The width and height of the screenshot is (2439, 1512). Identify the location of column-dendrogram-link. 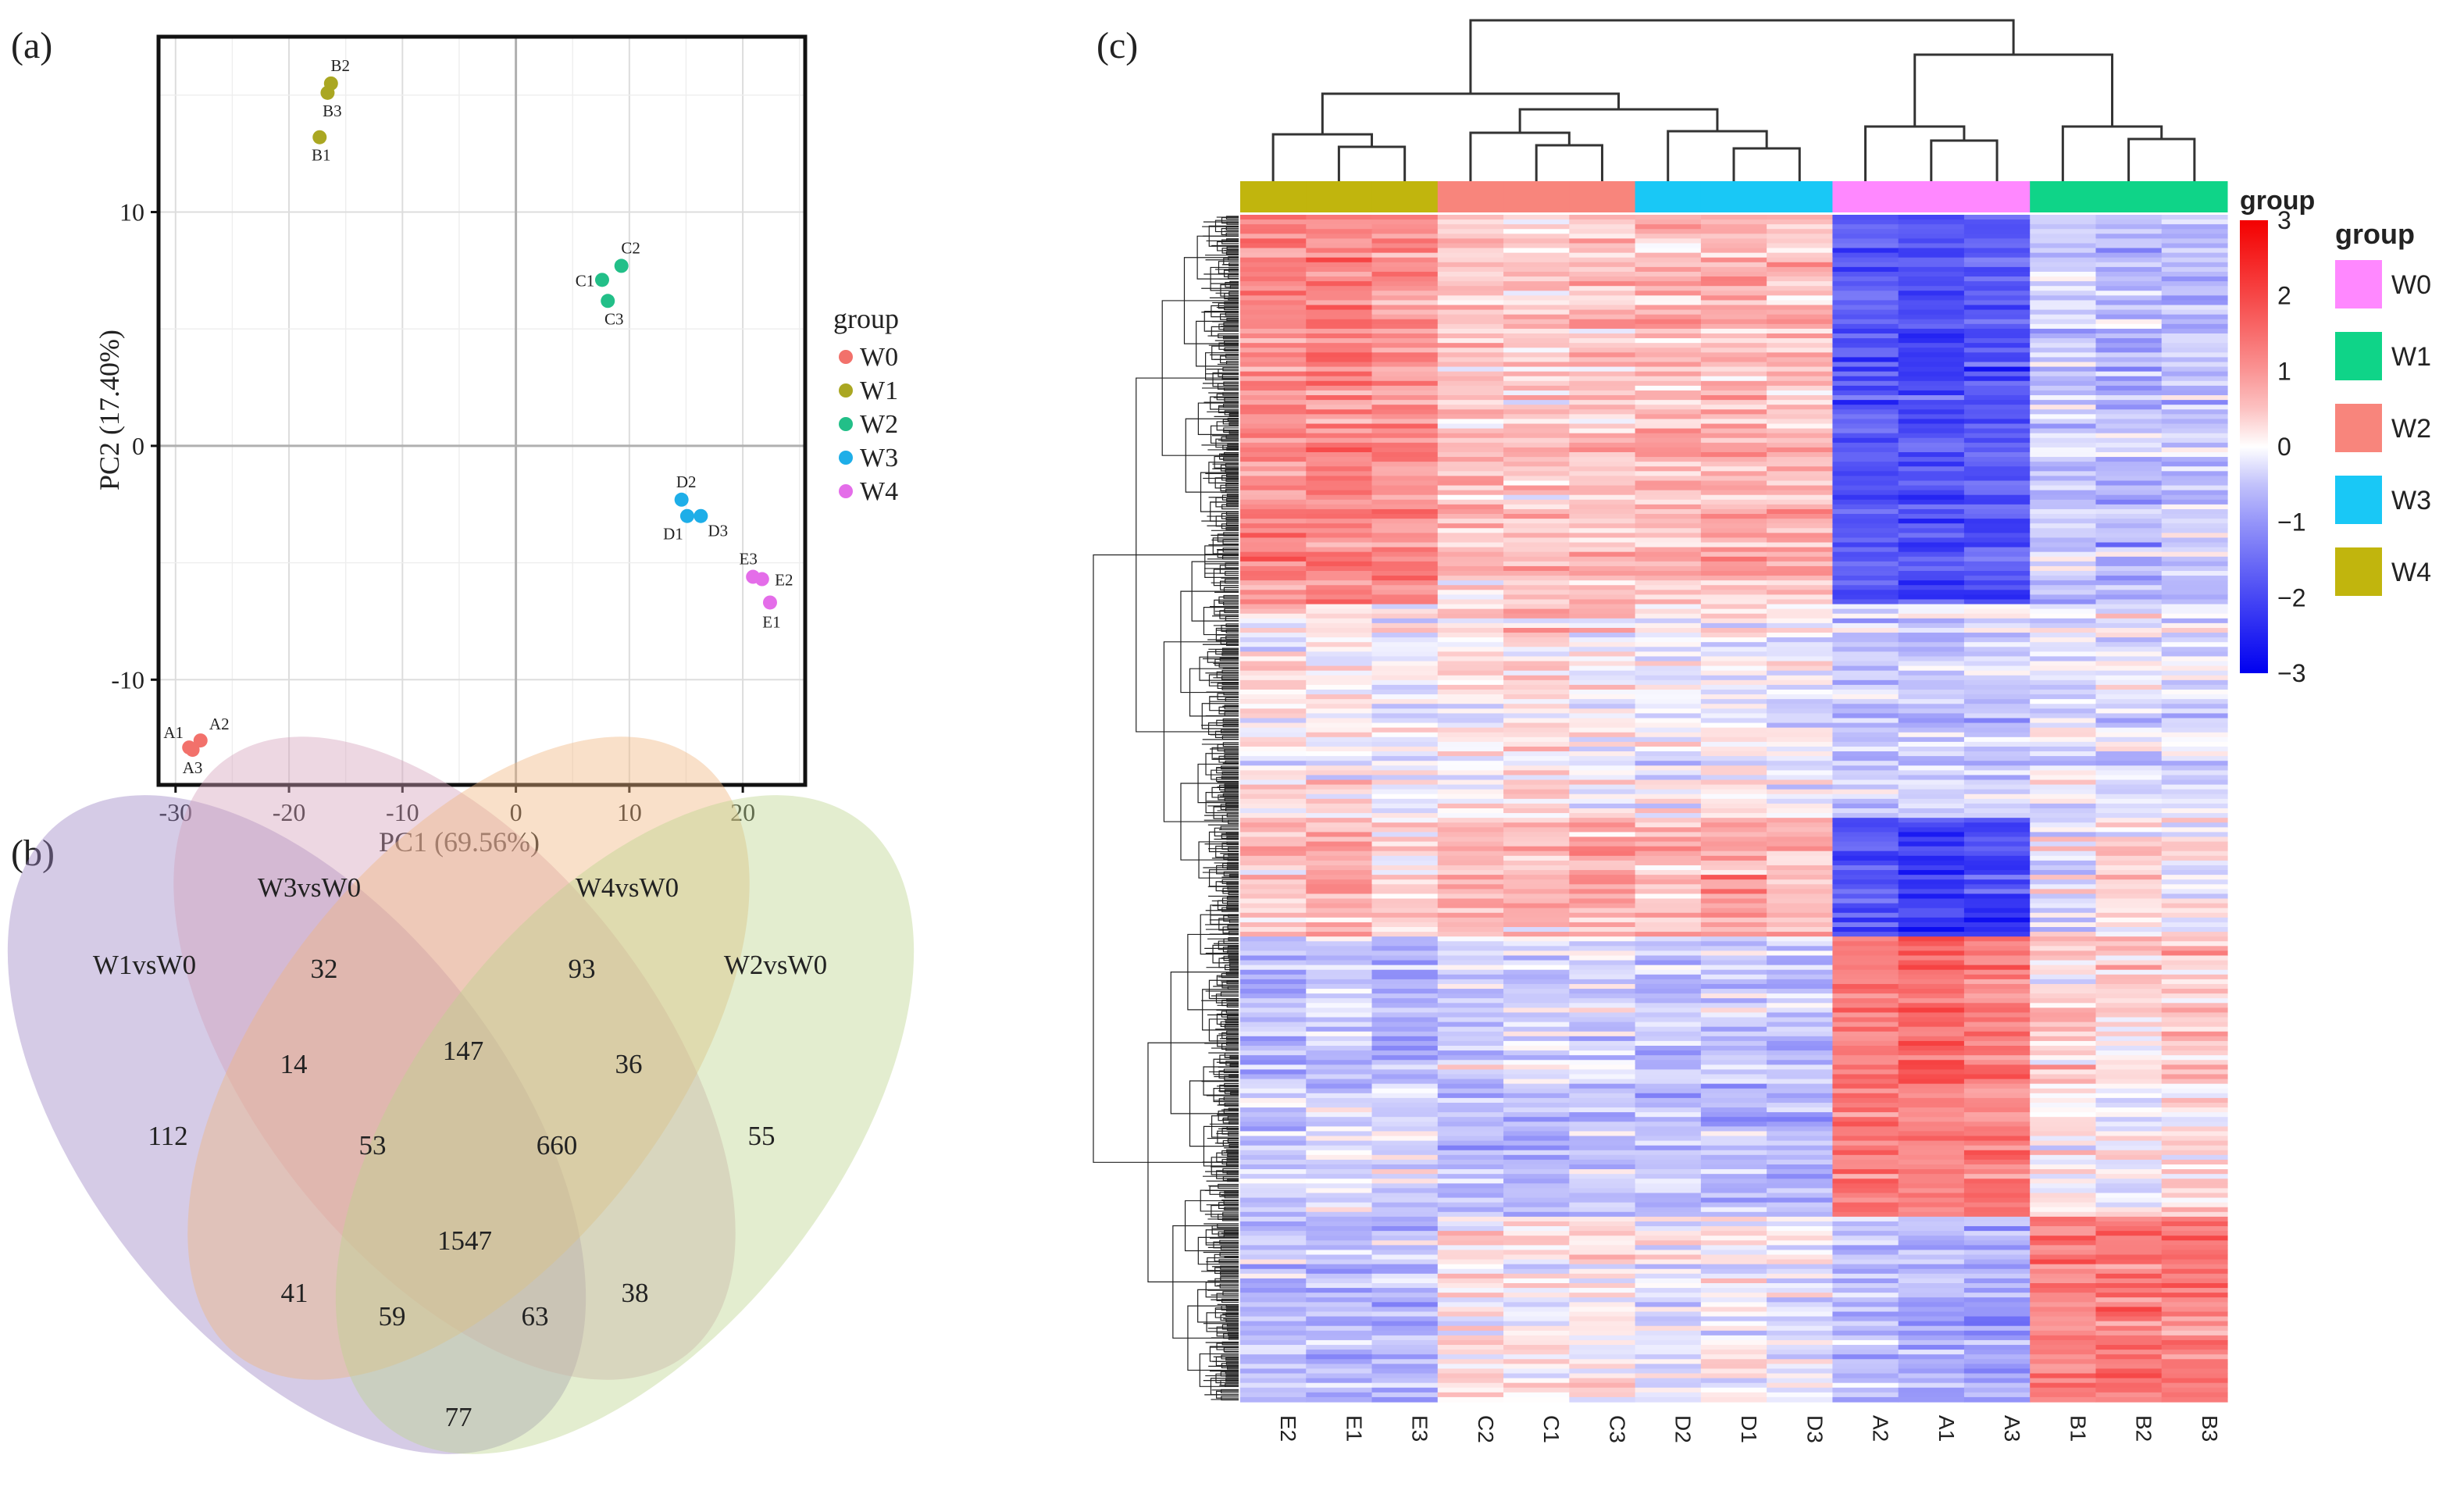
(2161, 159).